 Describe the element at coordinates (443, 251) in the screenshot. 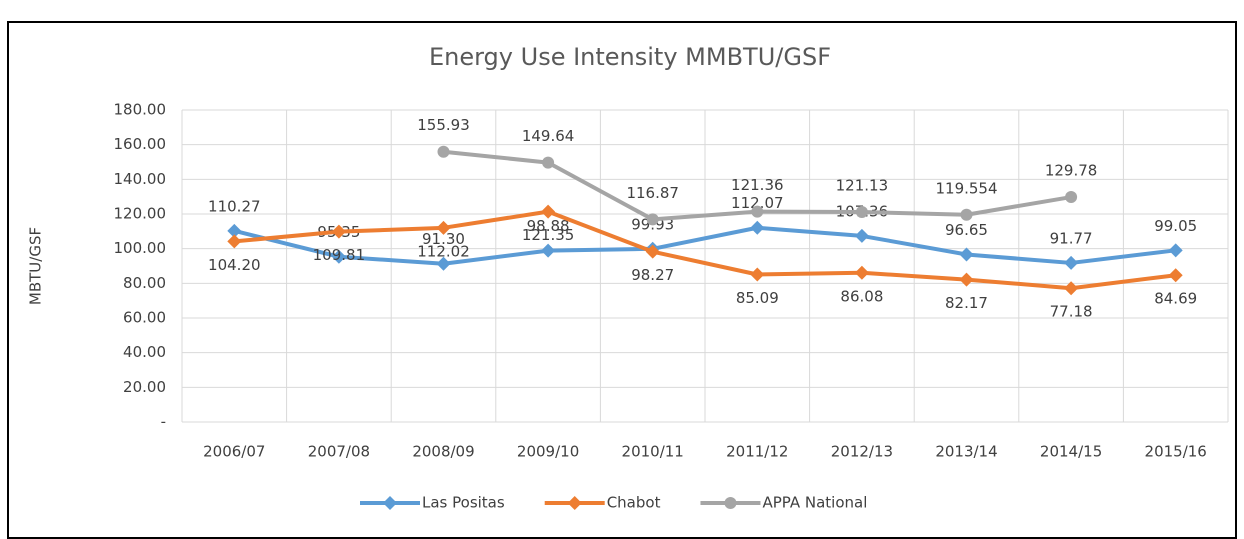

I see `data-label: 112.02` at that location.